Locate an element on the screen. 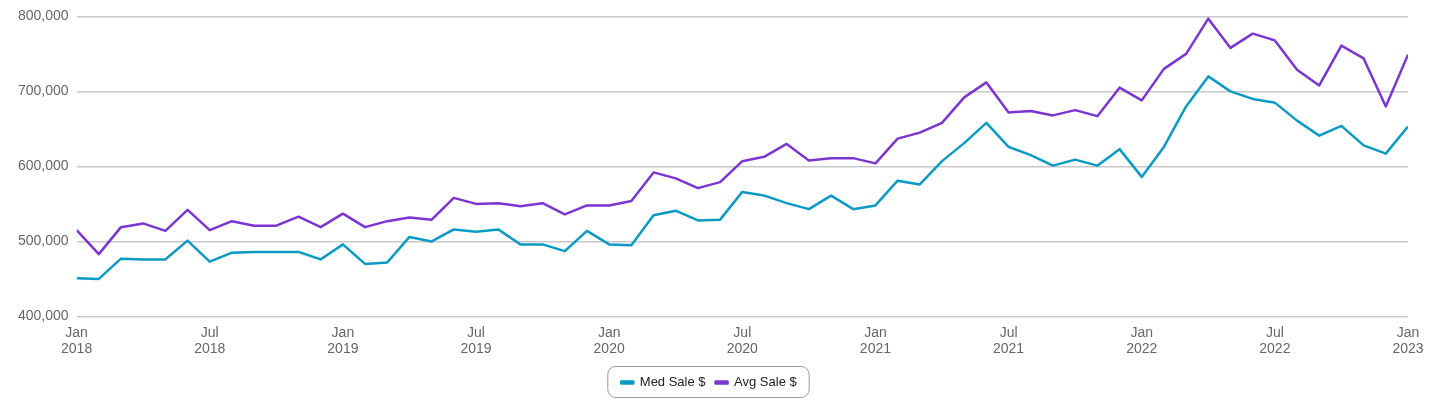 This screenshot has height=407, width=1444. legend-label: Avg Sale $ is located at coordinates (766, 382).